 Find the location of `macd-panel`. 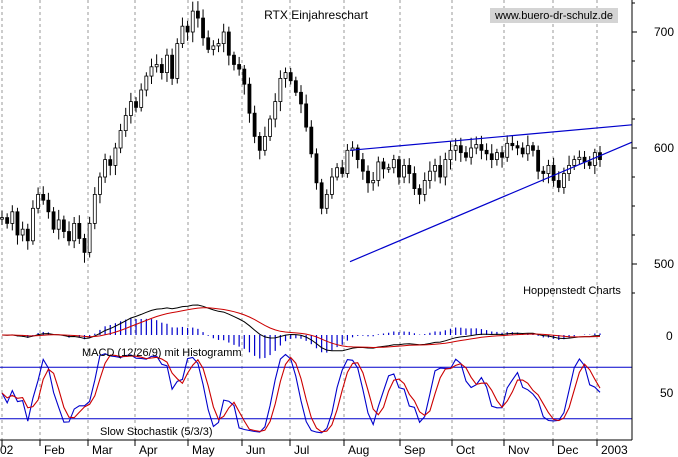

macd-panel is located at coordinates (301, 331).